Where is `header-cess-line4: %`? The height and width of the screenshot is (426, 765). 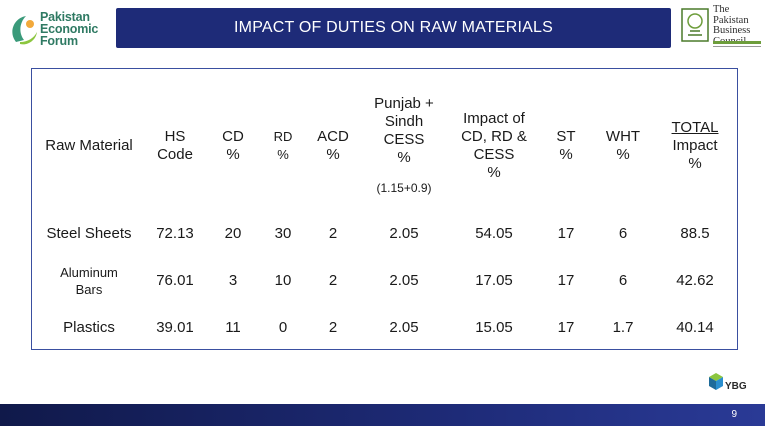 header-cess-line4: % is located at coordinates (404, 157).